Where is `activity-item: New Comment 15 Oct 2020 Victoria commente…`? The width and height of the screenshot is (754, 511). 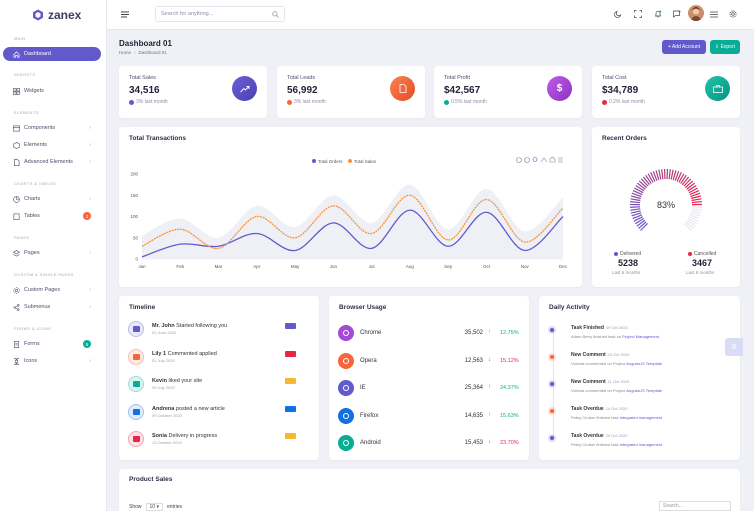
activity-item: New Comment 15 Oct 2020 Victoria commente… is located at coordinates (639, 365).